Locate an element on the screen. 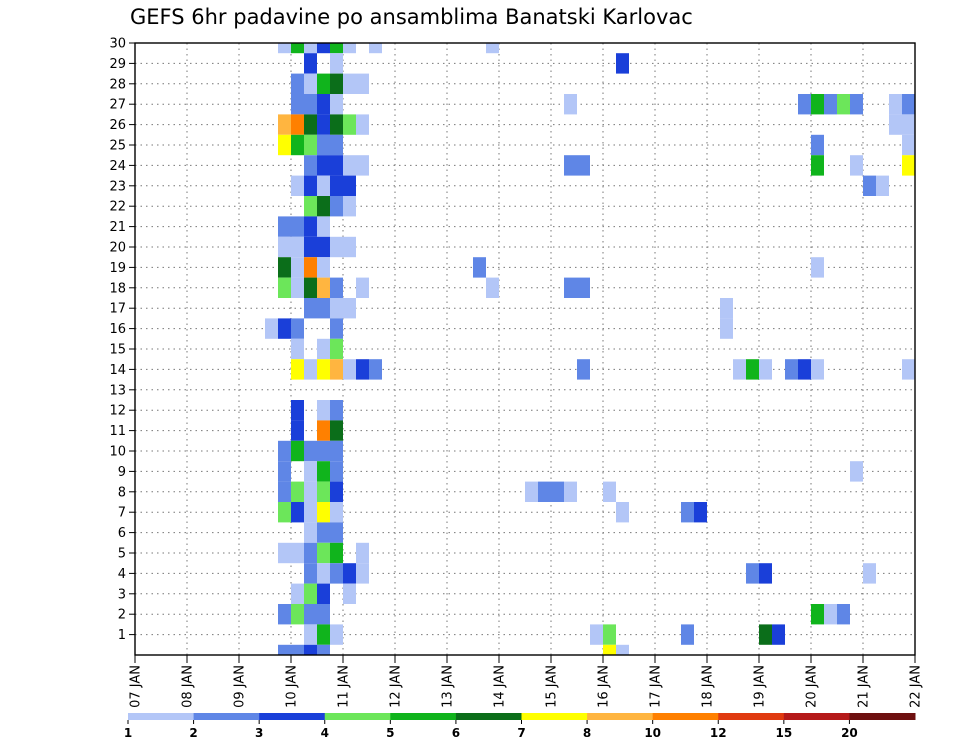 The image size is (960, 742). y-tick-label: 8 is located at coordinates (122, 492).